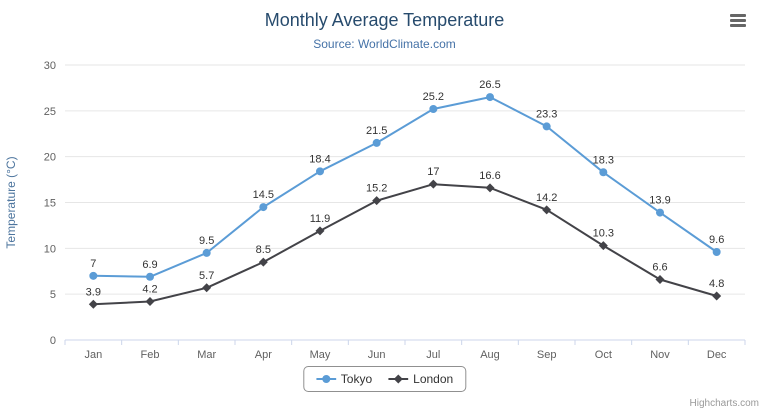  I want to click on data-label: 25.2, so click(433, 97).